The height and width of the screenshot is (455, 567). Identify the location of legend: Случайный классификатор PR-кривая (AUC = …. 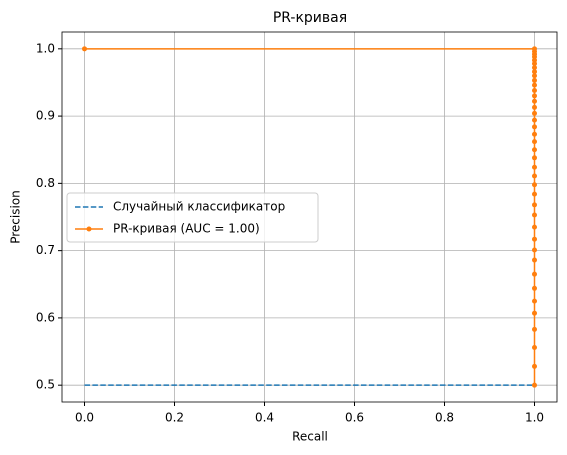
(192, 217).